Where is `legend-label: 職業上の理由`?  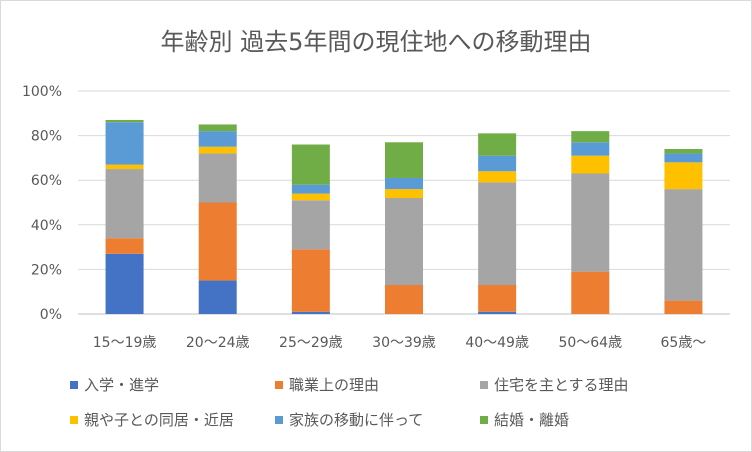 legend-label: 職業上の理由 is located at coordinates (334, 385).